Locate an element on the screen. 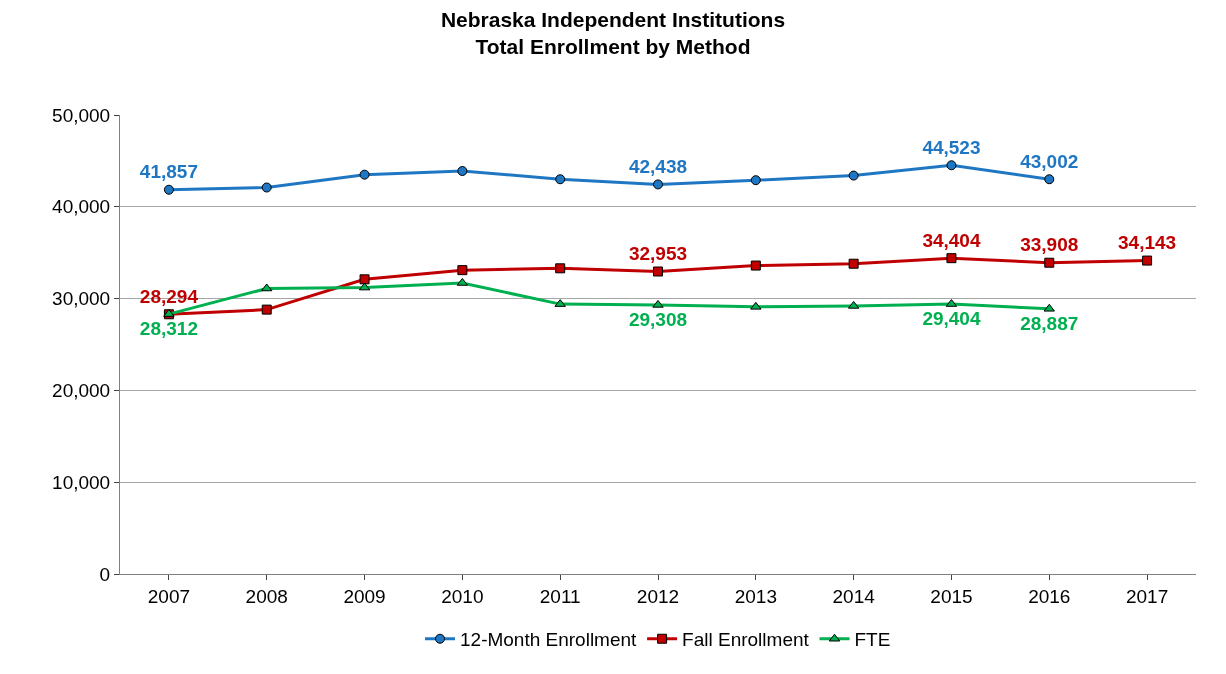  x-tick-label: 2015 is located at coordinates (951, 596).